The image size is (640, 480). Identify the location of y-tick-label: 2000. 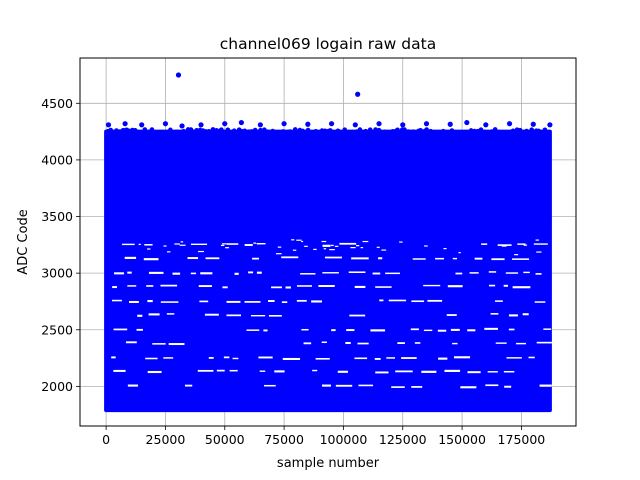
(57, 386).